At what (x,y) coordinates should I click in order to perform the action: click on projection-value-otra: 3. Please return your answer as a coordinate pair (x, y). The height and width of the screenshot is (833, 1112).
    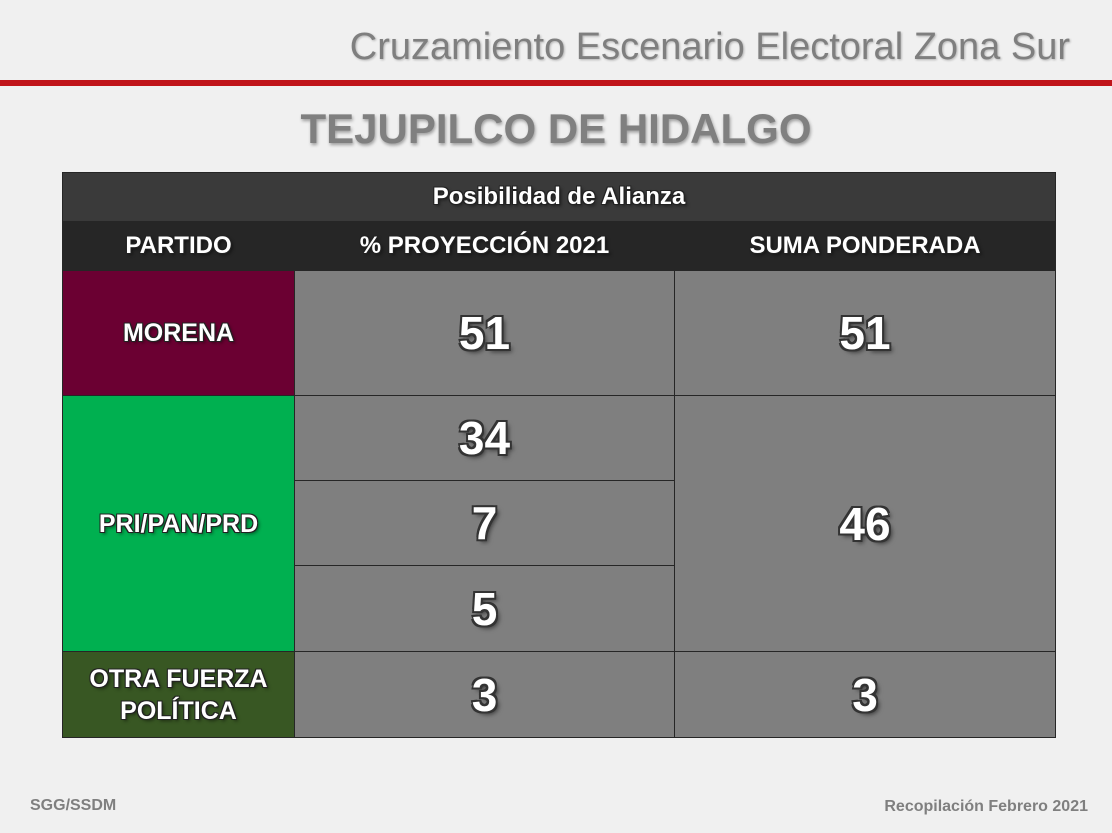
    Looking at the image, I should click on (484, 694).